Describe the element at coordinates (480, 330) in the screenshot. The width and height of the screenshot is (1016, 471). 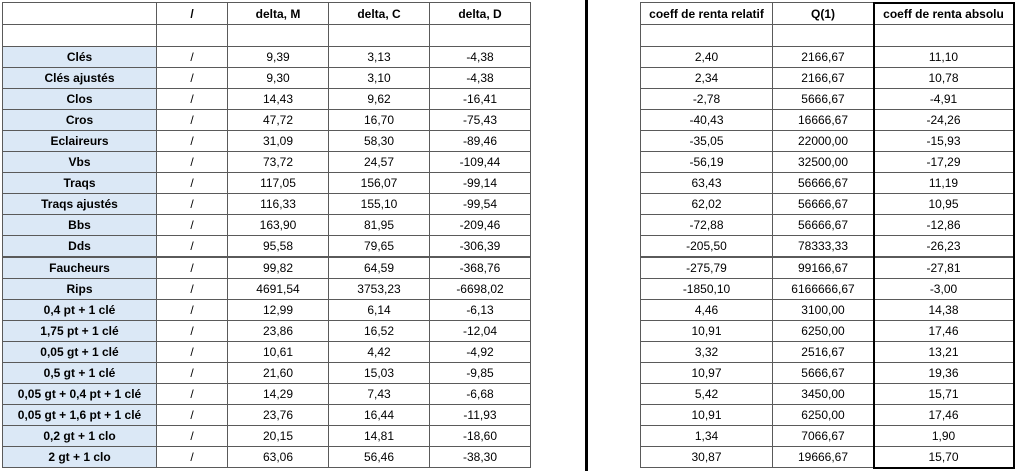
I see `table-cell: -12,04` at that location.